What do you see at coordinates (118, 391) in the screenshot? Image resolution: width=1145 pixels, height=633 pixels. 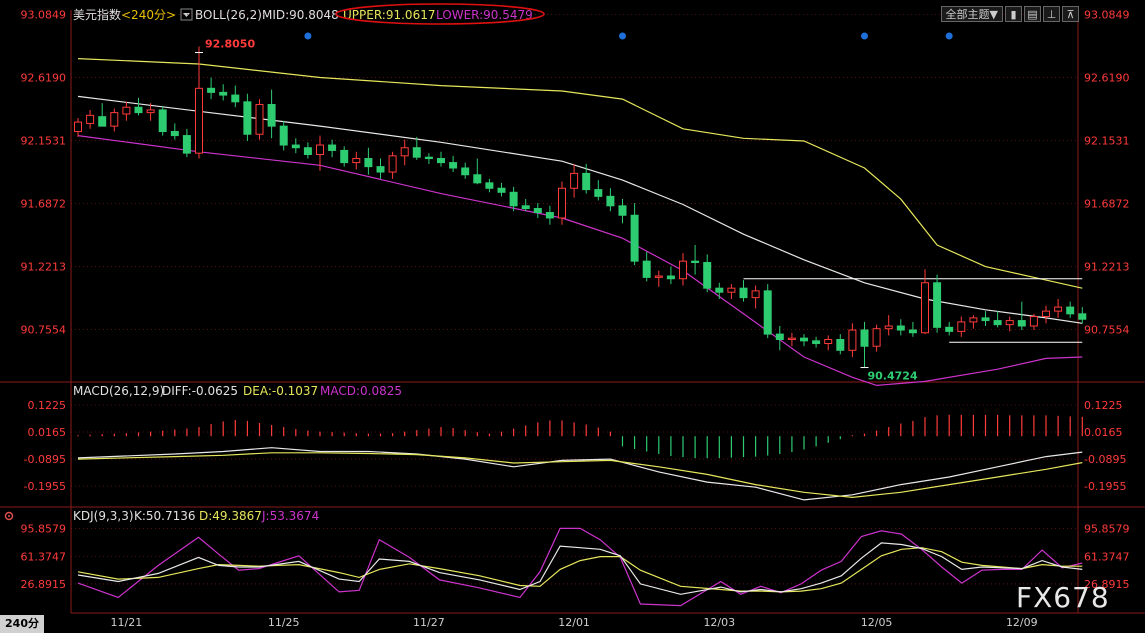 I see `macd-name: MACD(26,12,9)` at bounding box center [118, 391].